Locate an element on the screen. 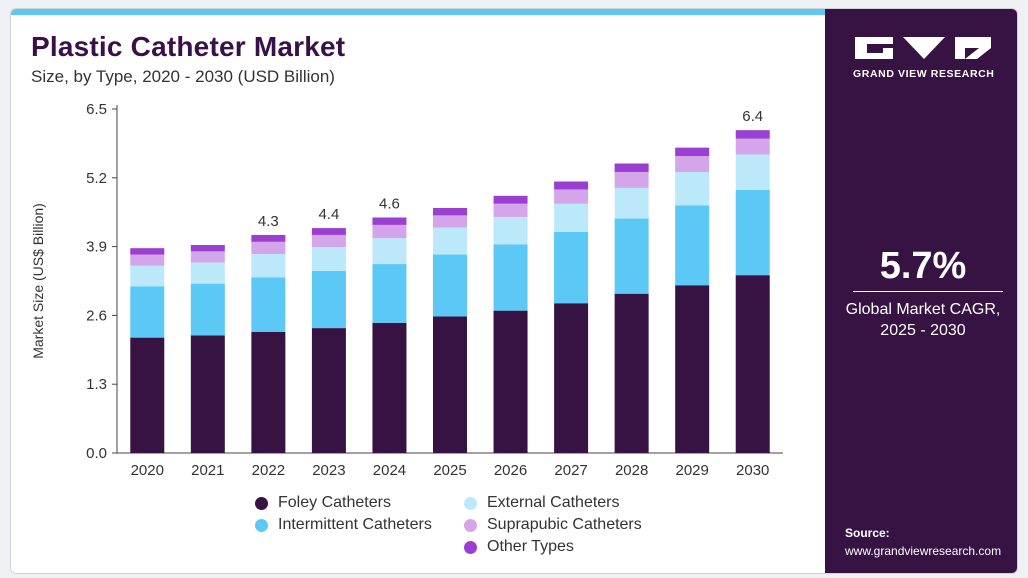 This screenshot has height=578, width=1028. cagr-value: 5.7% is located at coordinates (923, 266).